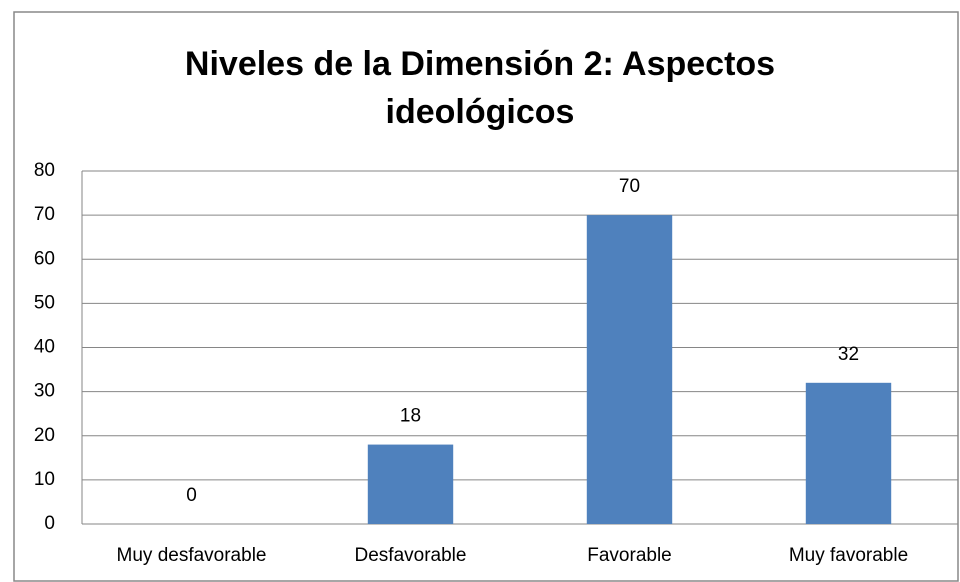 The height and width of the screenshot is (582, 960). I want to click on y-tick-label: 40, so click(44, 347).